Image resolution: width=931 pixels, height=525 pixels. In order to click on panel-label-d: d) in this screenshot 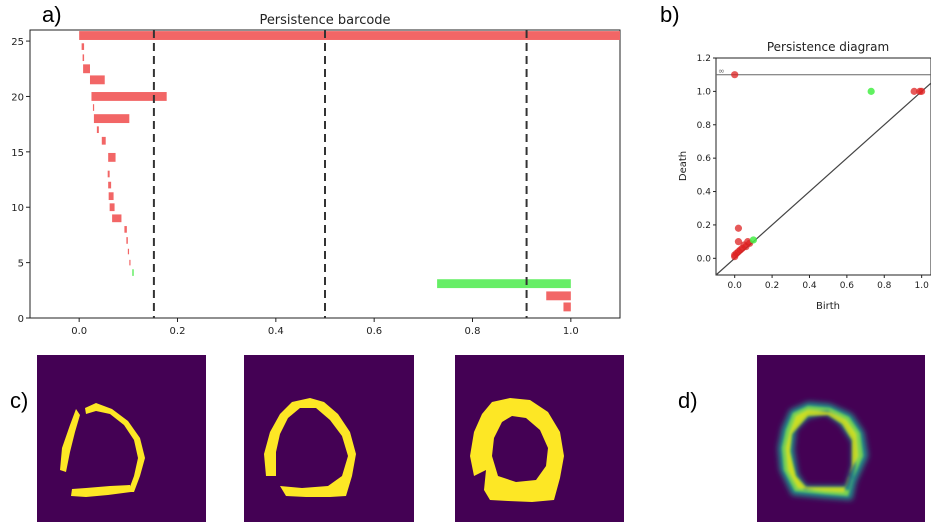, I will do `click(688, 400)`.